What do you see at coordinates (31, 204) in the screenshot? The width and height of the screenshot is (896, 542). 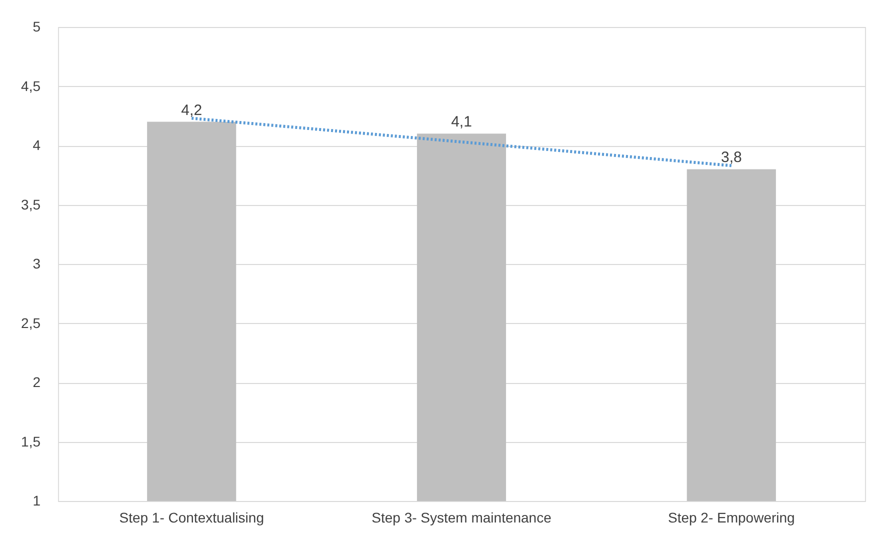 I see `y-tick-label: 3,5` at bounding box center [31, 204].